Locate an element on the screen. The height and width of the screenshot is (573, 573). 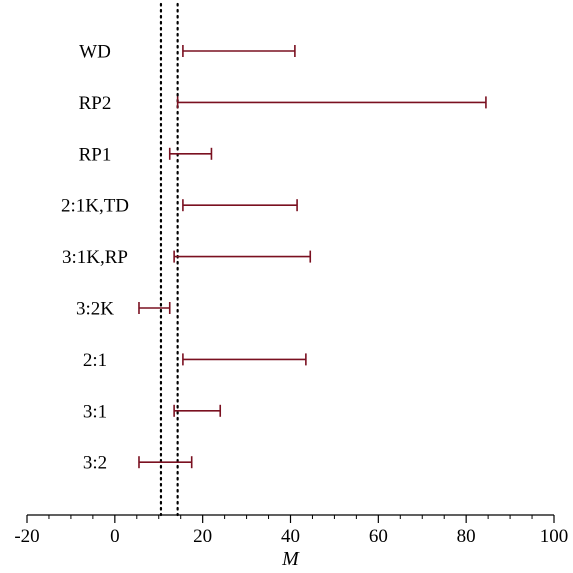
x-tick-label: 60 is located at coordinates (378, 536).